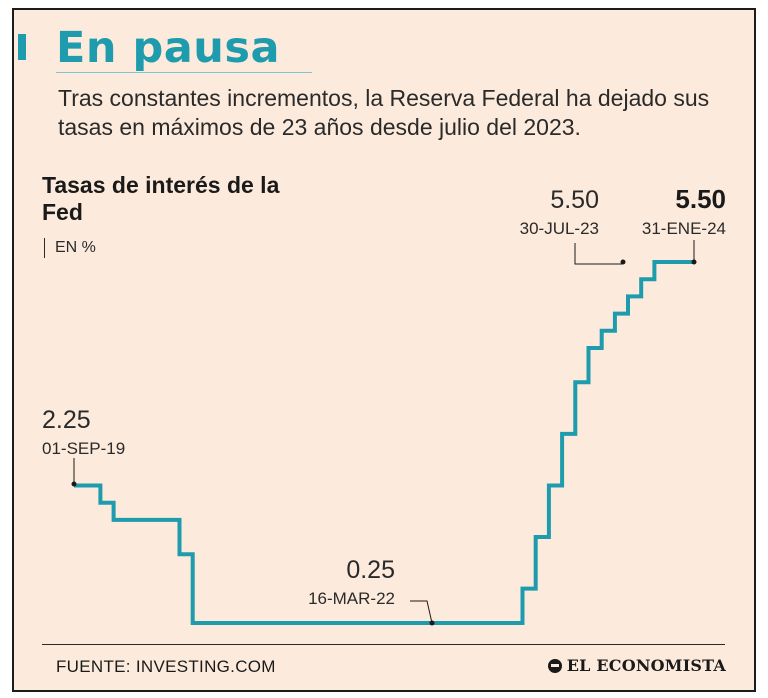 This screenshot has height=698, width=768. Describe the element at coordinates (66, 420) in the screenshot. I see `annotation-value-start: 2.25` at that location.